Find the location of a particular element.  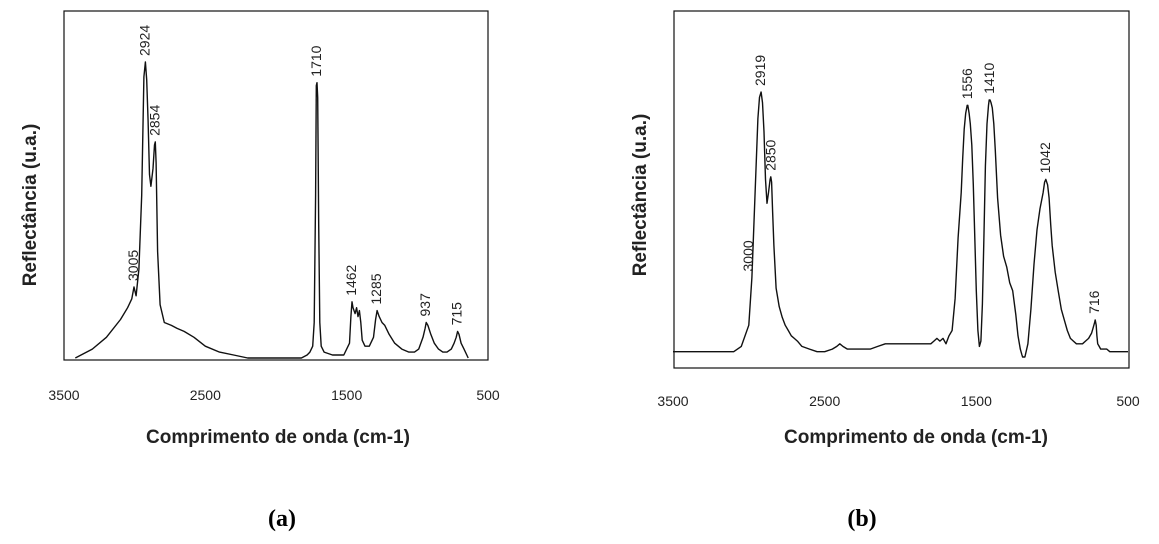

peak-label: 1710 is located at coordinates (316, 60).